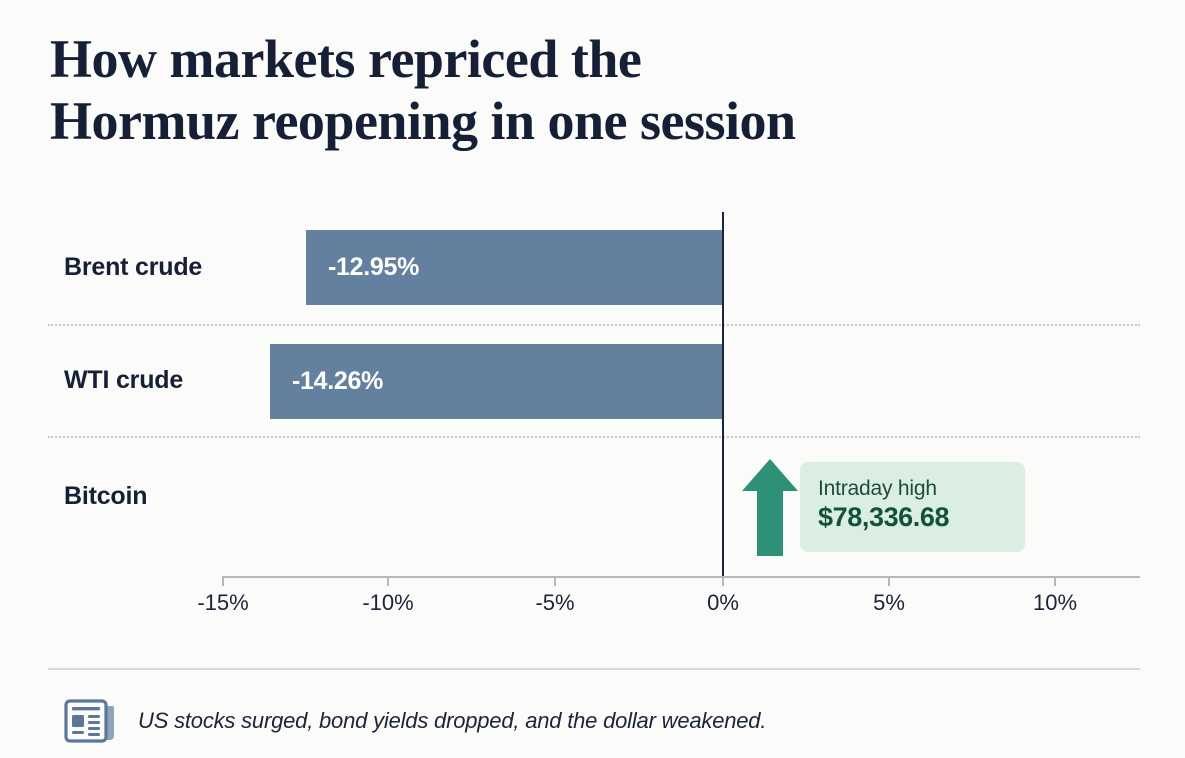 The height and width of the screenshot is (758, 1185). What do you see at coordinates (889, 602) in the screenshot?
I see `x-tick-label-4: 5%` at bounding box center [889, 602].